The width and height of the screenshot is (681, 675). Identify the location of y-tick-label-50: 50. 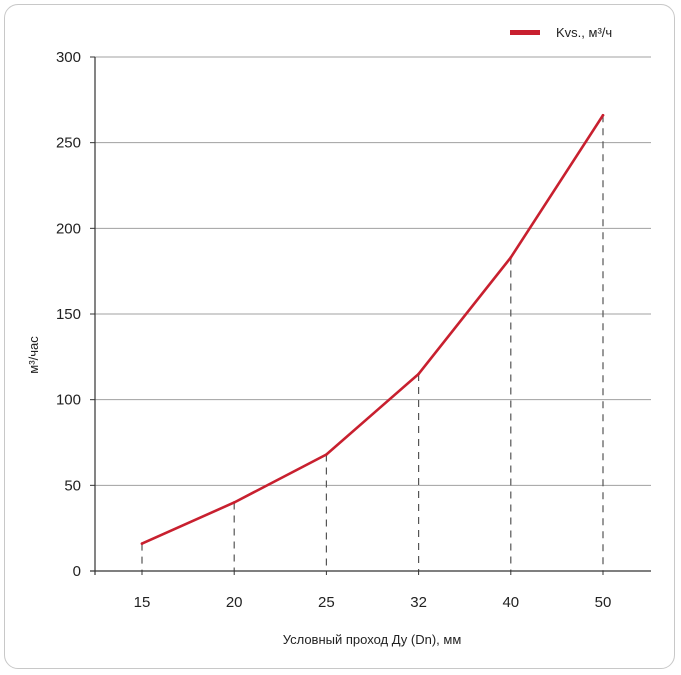
(72, 485).